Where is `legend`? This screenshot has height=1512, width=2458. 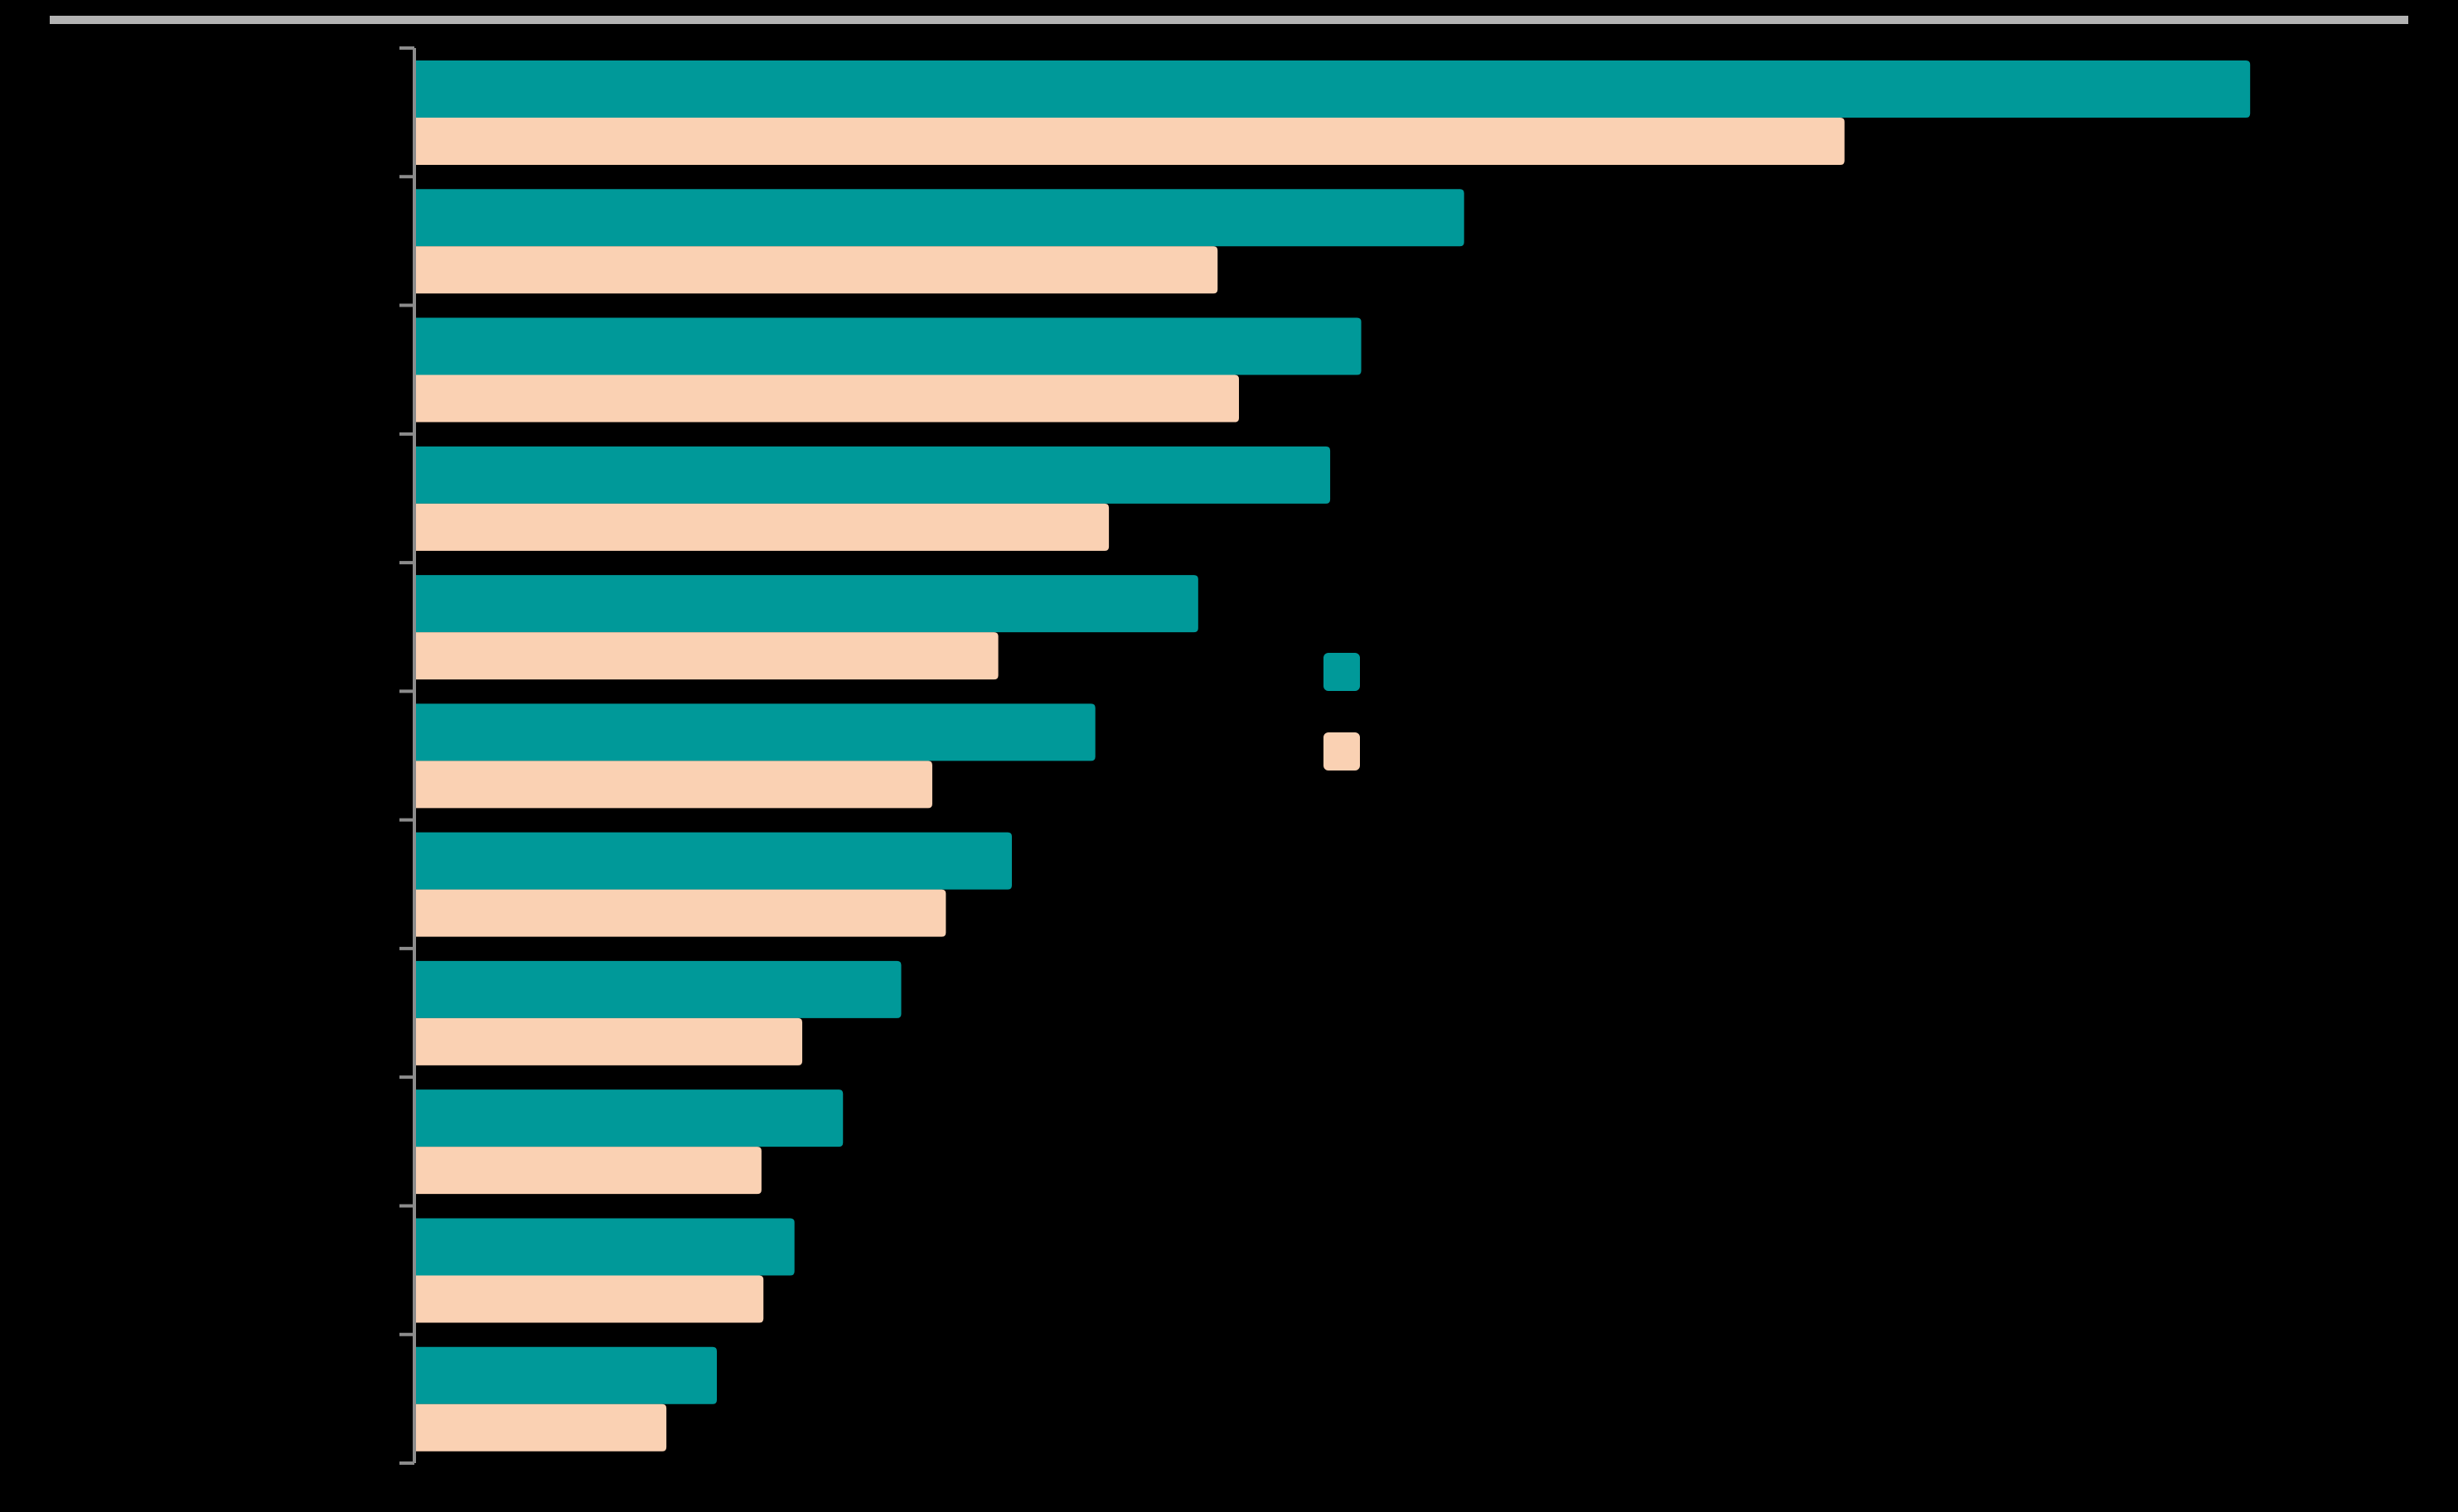
legend is located at coordinates (1341, 711).